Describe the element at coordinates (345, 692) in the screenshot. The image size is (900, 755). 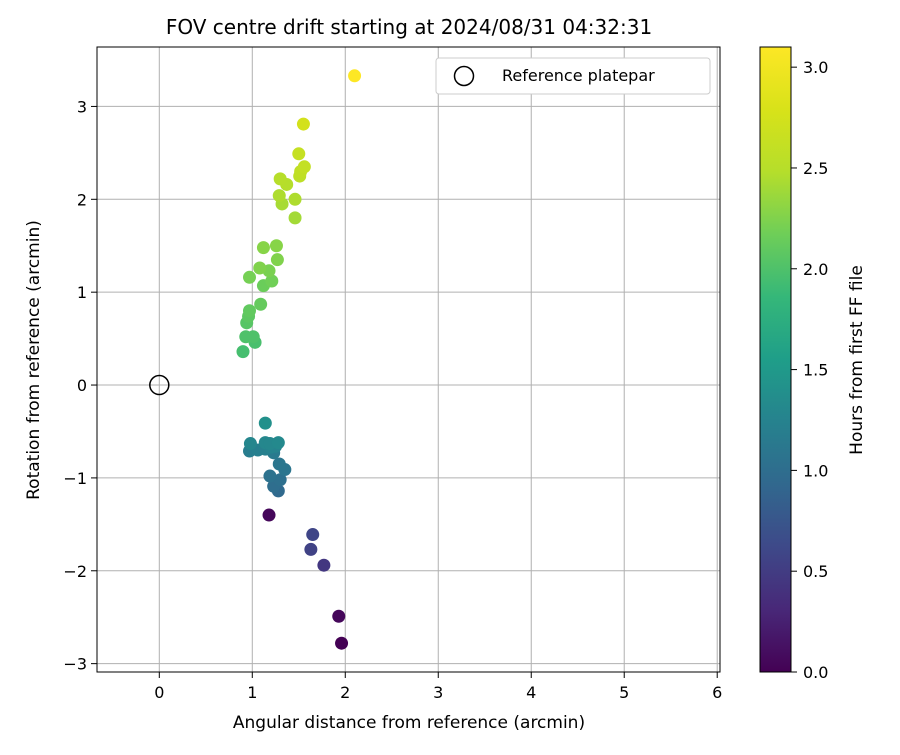
I see `x-tick-label: 2` at that location.